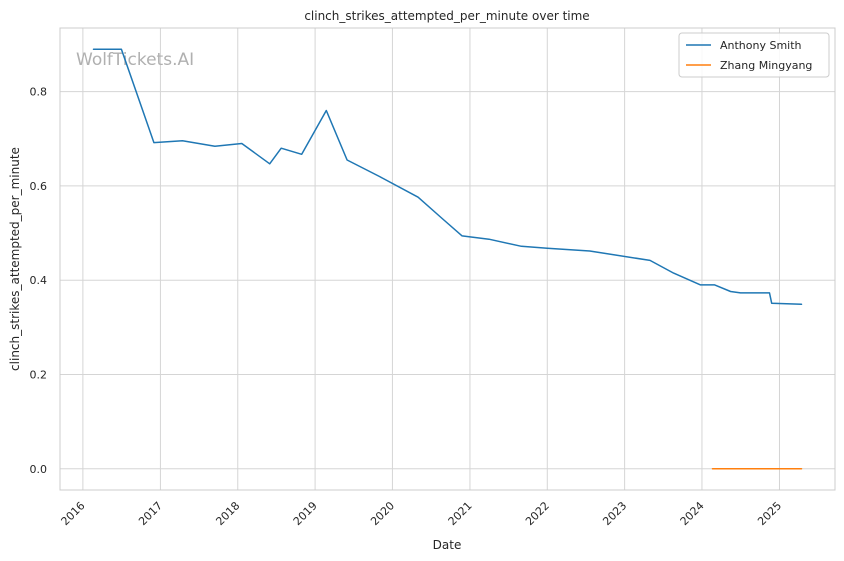 The image size is (844, 561). What do you see at coordinates (15, 259) in the screenshot?
I see `y-axis-label: clinch_strikes_attempted_per_minute` at bounding box center [15, 259].